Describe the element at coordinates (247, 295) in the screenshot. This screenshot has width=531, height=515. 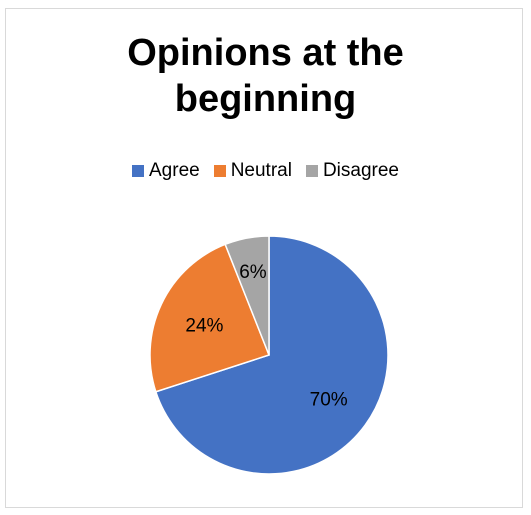
I see `pie-slice-disagree` at that location.